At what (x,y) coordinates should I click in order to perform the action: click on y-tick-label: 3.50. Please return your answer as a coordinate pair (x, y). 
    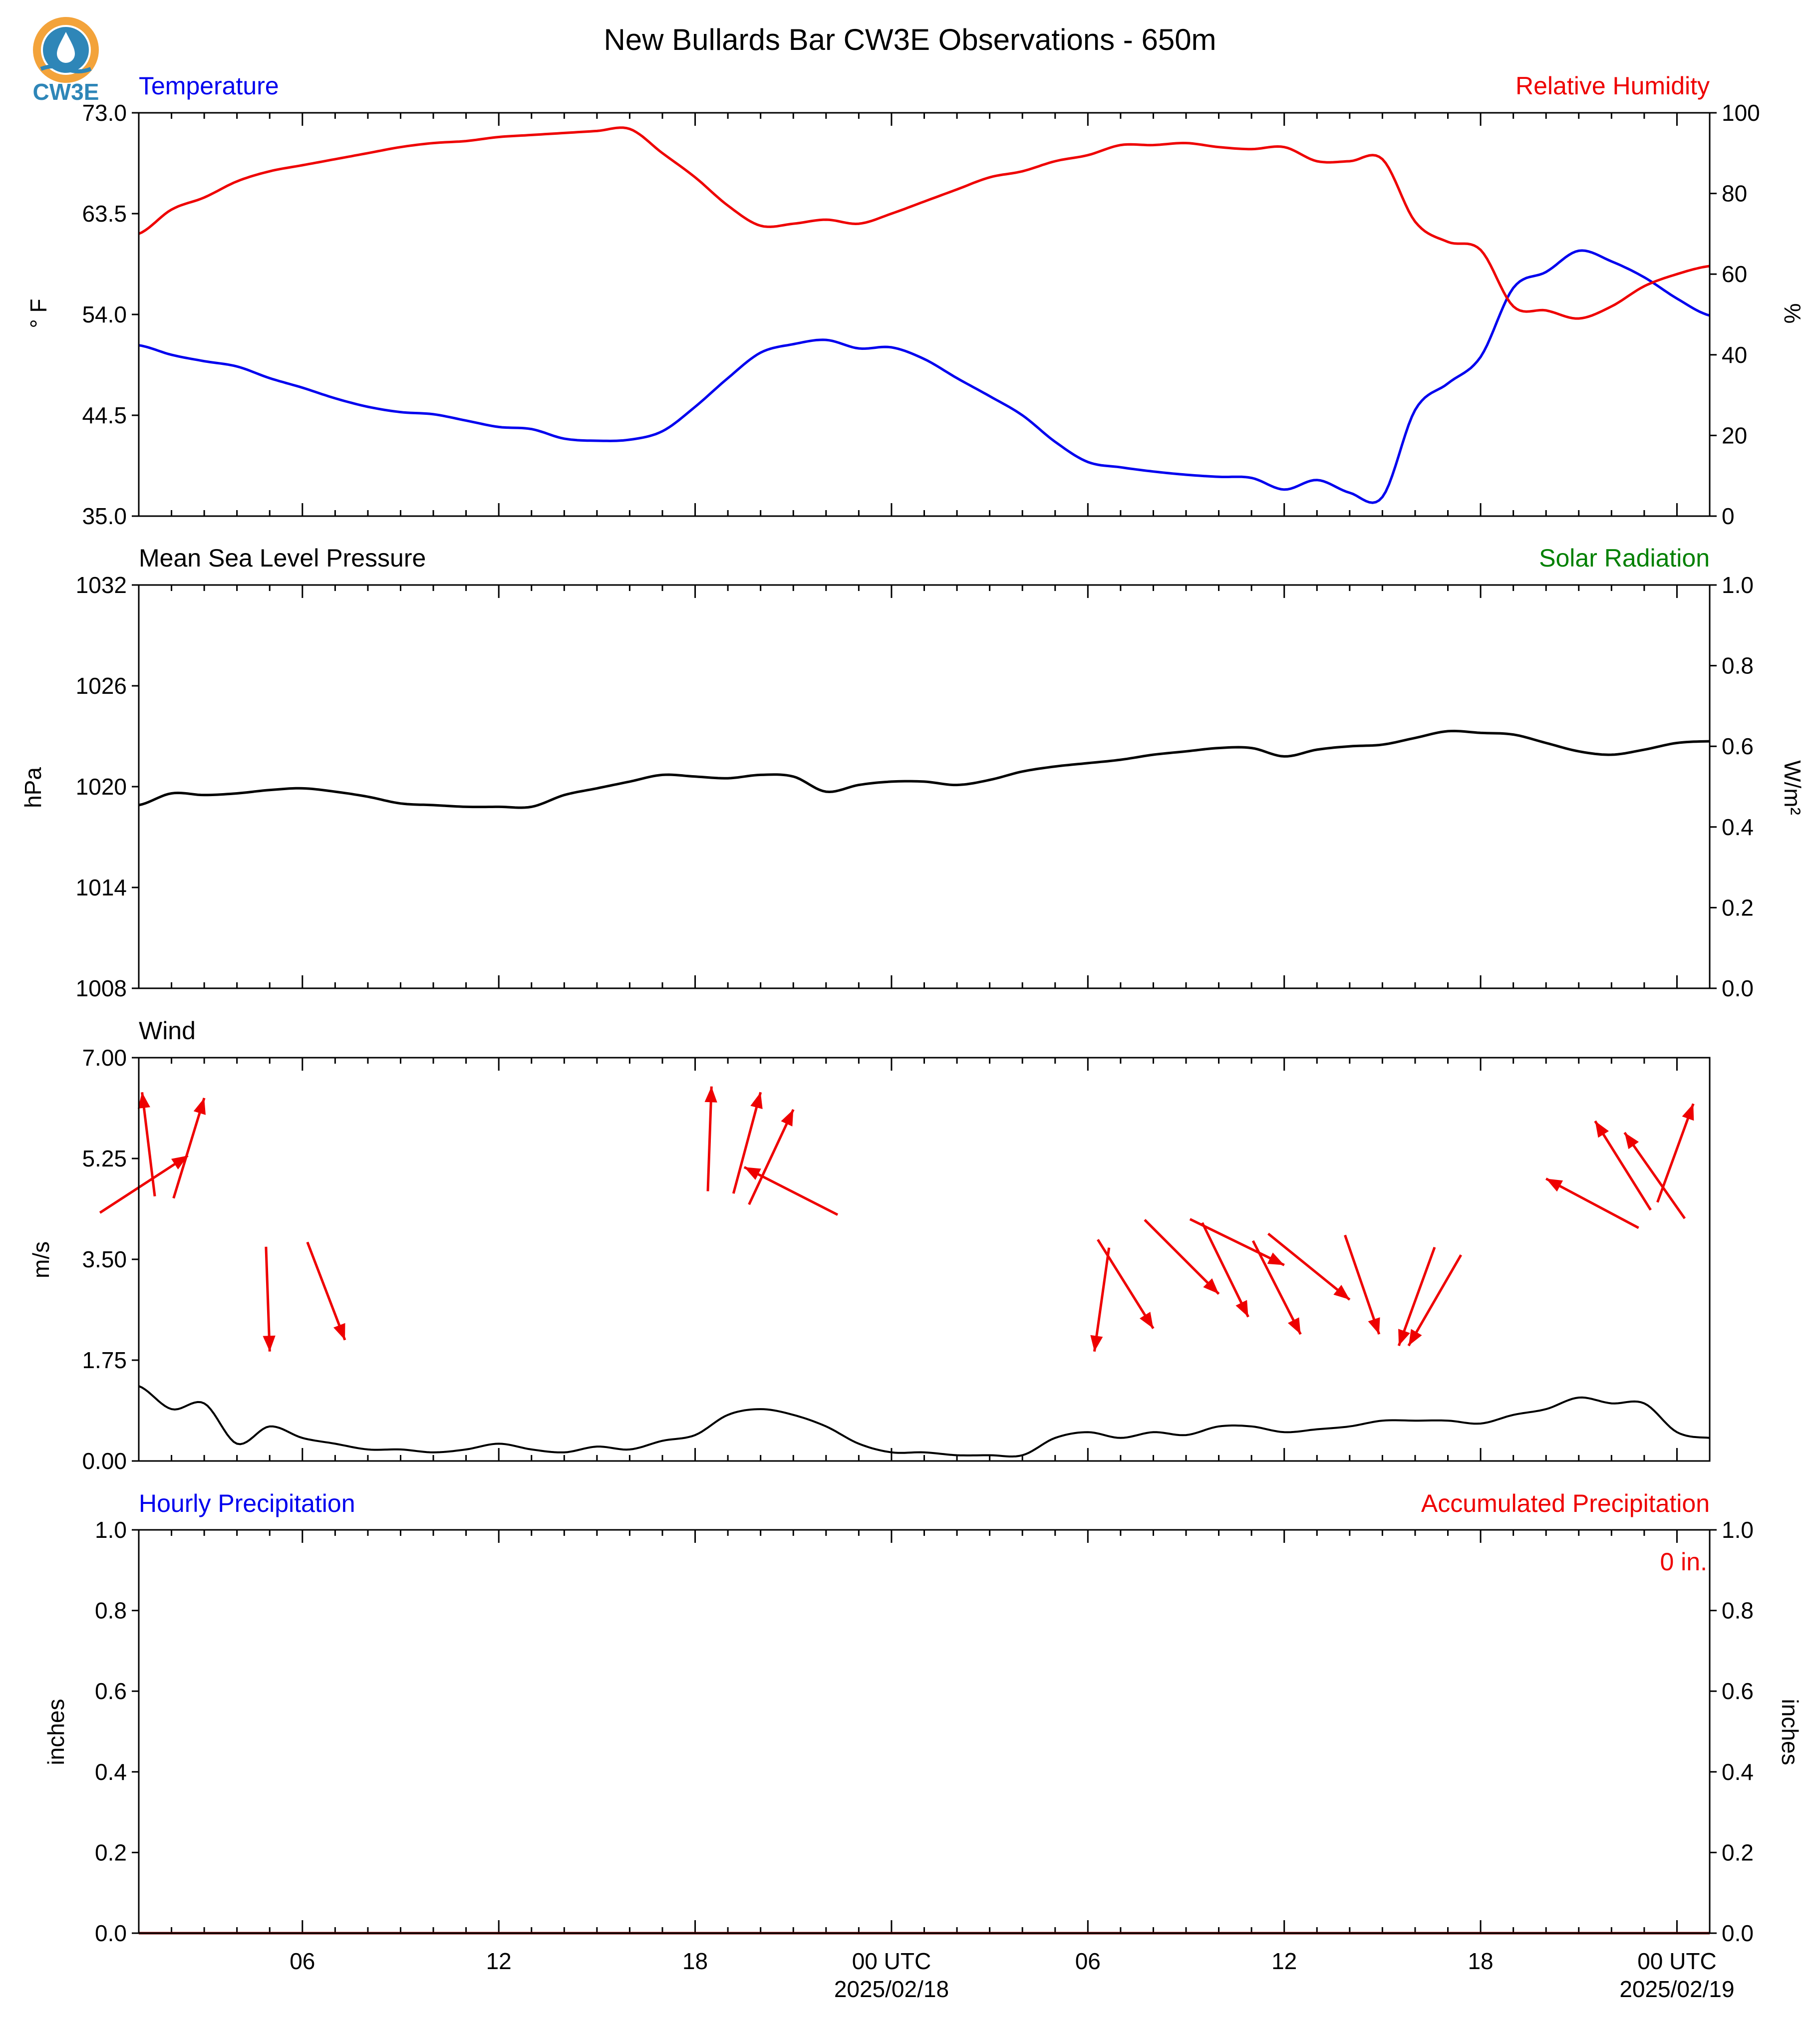
    Looking at the image, I should click on (104, 1259).